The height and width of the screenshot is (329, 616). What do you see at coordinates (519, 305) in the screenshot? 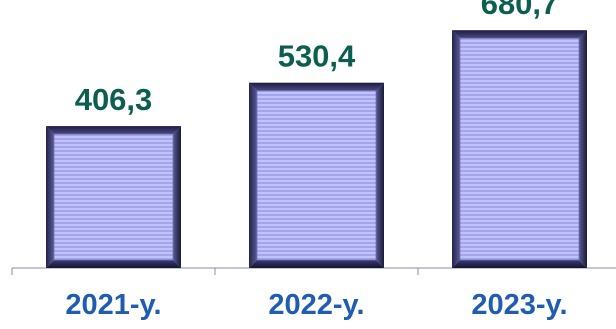
I see `category-label-2023-y.: 2023-y.` at bounding box center [519, 305].